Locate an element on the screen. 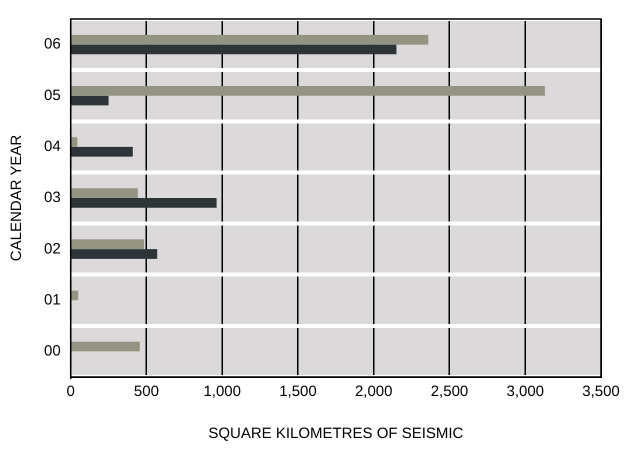 The image size is (627, 451). x-tick-label: 500 is located at coordinates (146, 391).